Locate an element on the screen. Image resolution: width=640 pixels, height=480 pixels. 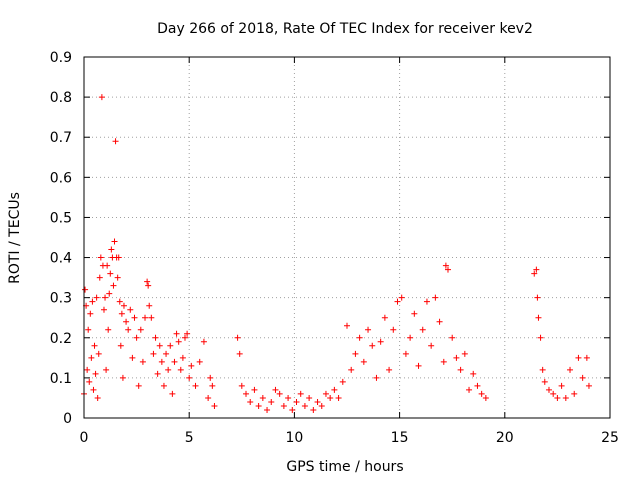
y-tick-label: 0.3 is located at coordinates (61, 299).